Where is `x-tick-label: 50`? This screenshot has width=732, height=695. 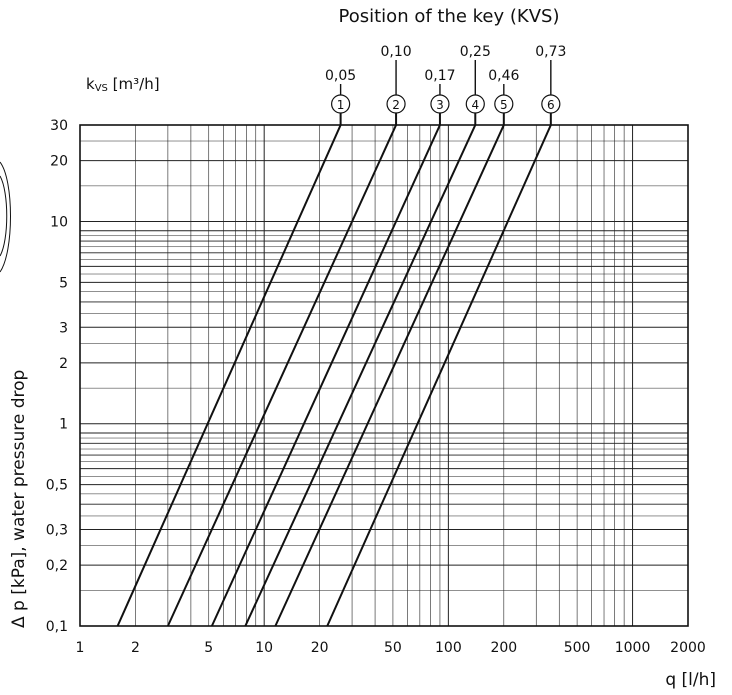
x-tick-label: 50 is located at coordinates (393, 648).